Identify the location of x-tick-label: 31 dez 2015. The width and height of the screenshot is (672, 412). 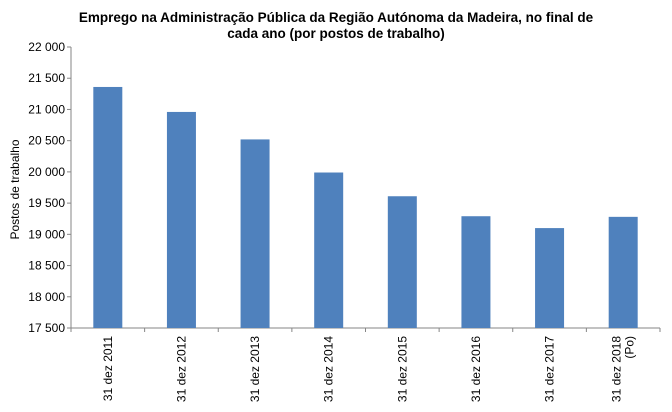
(402, 369).